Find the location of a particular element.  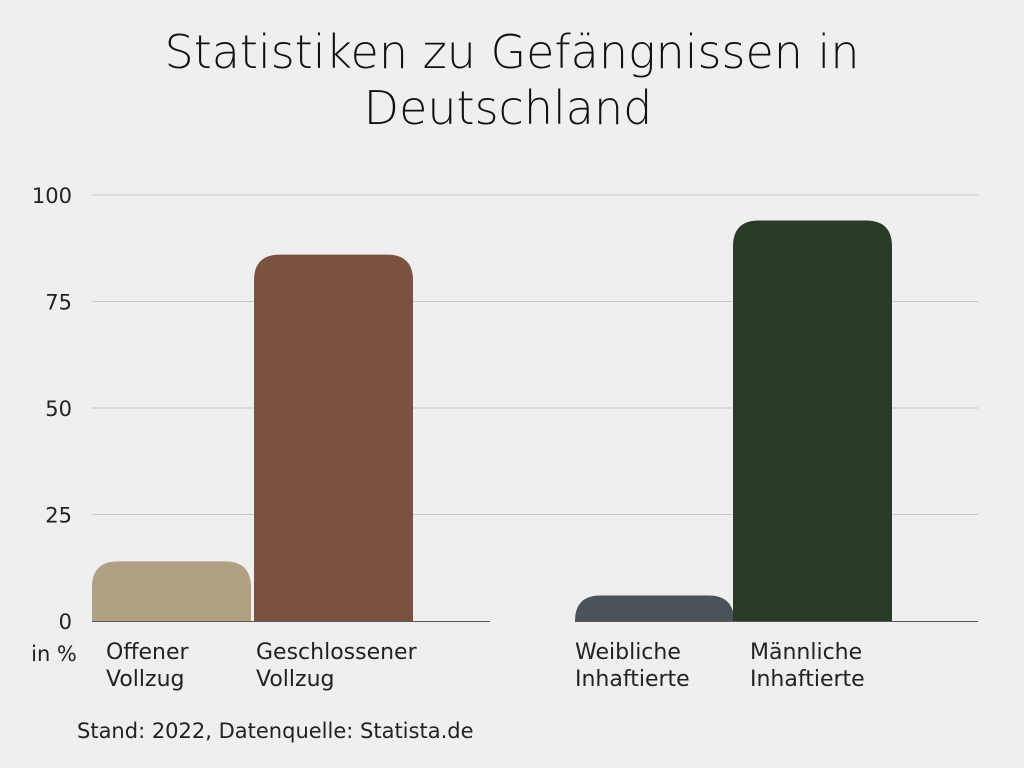

bar-männliche-inhaftierte is located at coordinates (812, 420).